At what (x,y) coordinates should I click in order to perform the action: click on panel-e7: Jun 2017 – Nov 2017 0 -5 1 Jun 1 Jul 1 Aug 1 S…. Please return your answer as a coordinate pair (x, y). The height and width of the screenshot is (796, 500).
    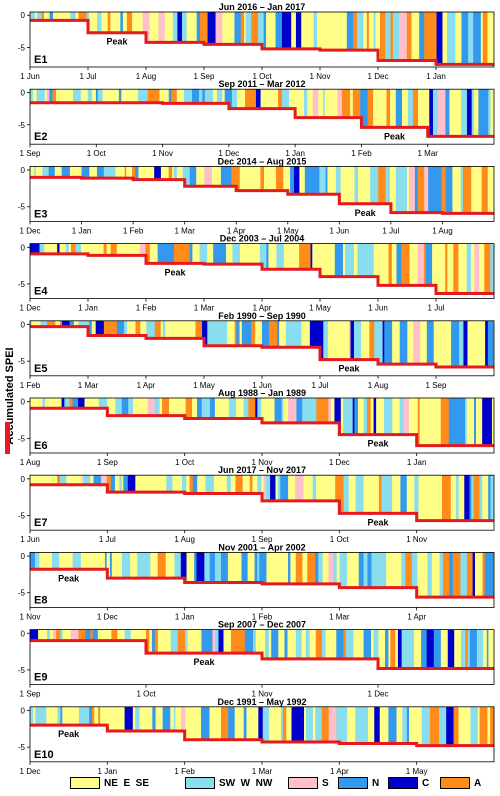
    Looking at the image, I should click on (256, 504).